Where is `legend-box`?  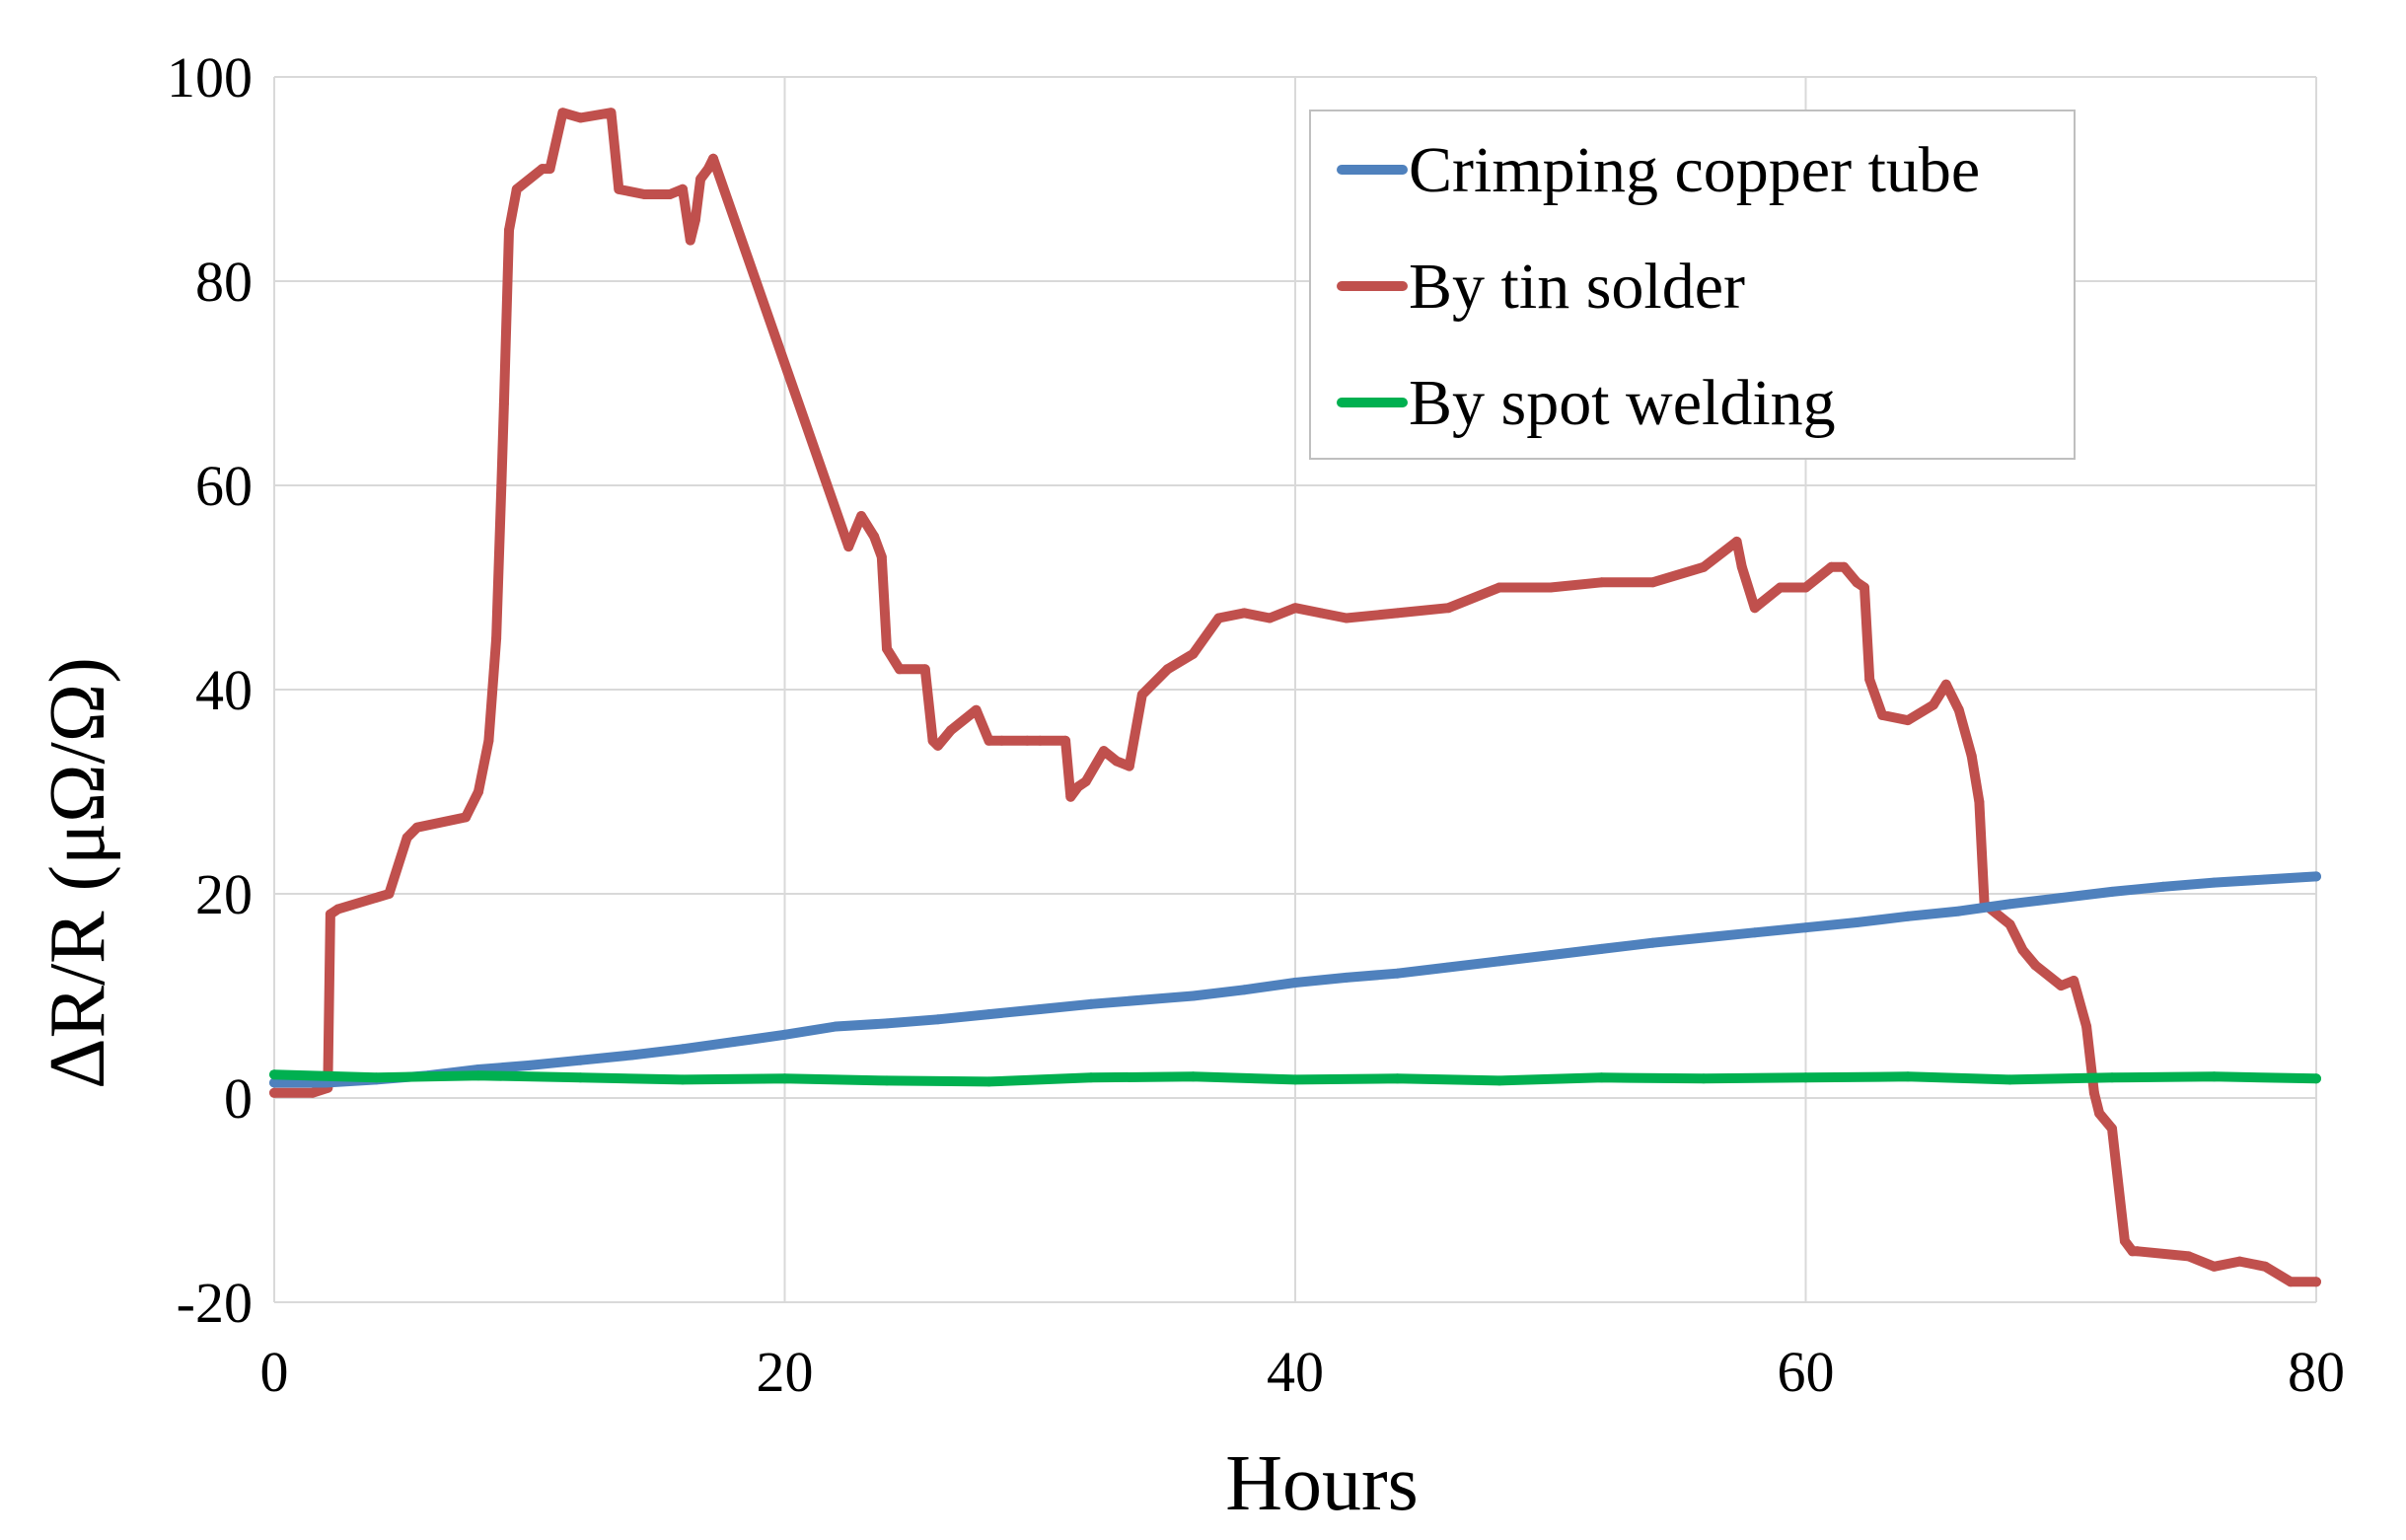
legend-box is located at coordinates (1692, 285).